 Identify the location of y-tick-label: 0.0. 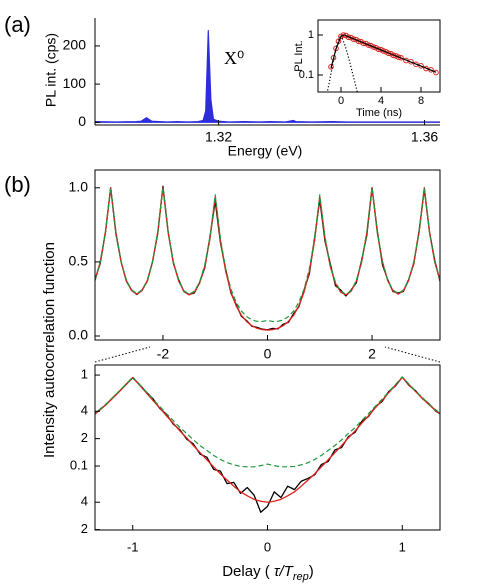
(79, 335).